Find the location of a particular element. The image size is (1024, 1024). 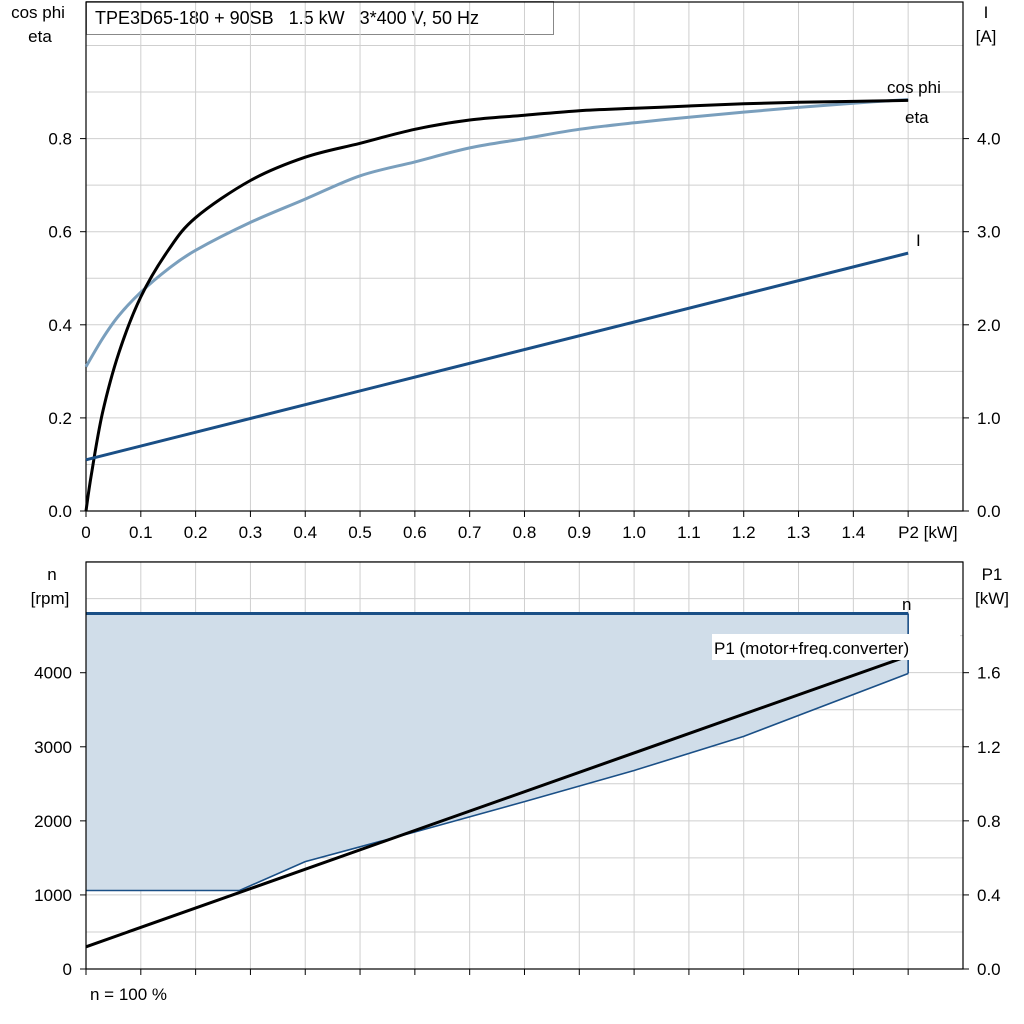

x-tick-label: 0.6 is located at coordinates (415, 532).